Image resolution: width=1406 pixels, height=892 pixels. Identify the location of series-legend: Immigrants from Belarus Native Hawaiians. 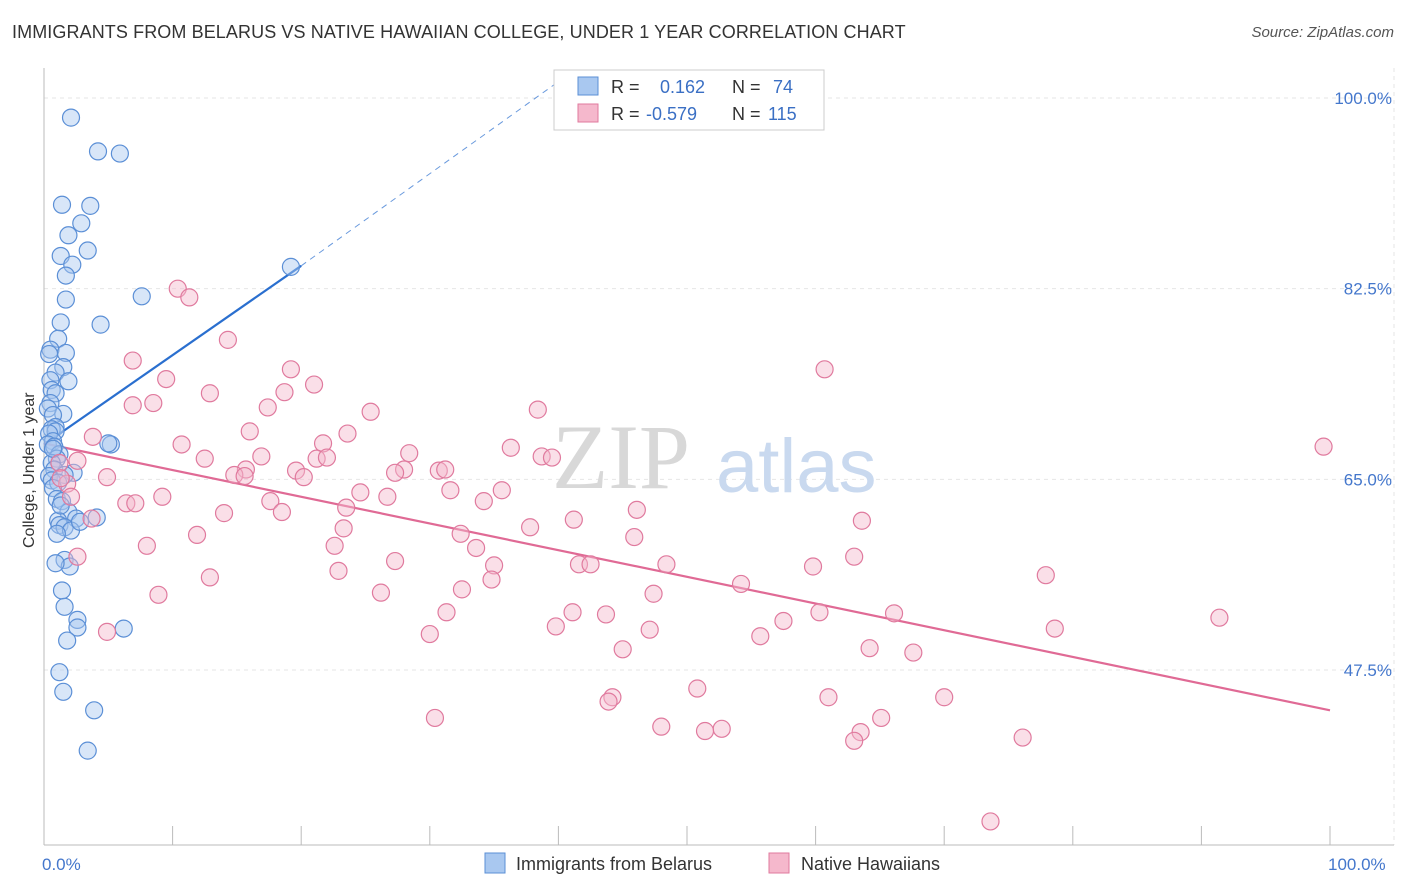
(712, 863).